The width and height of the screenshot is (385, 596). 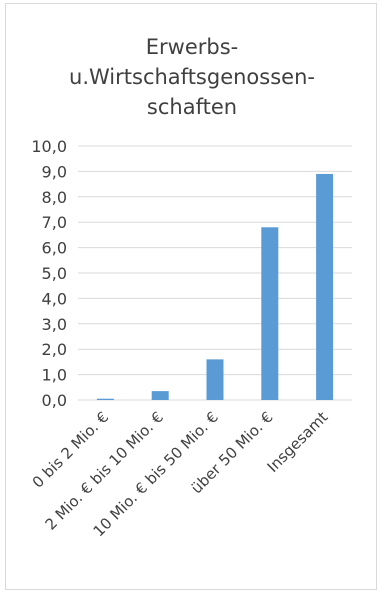 What do you see at coordinates (54, 298) in the screenshot?
I see `y-tick-label: 4,0` at bounding box center [54, 298].